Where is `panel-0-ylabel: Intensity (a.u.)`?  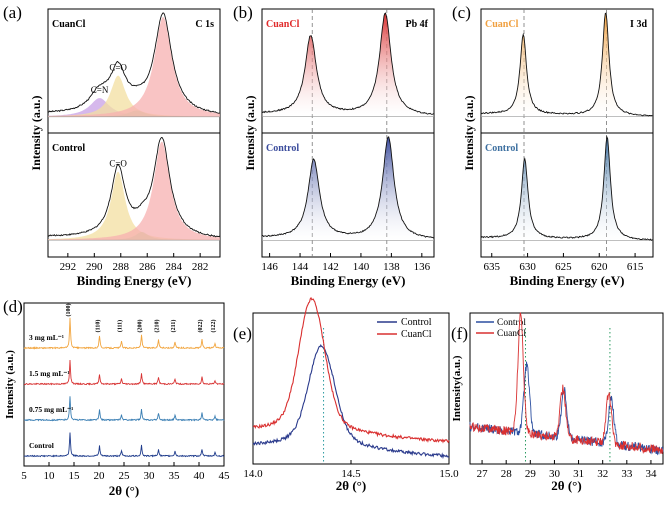 panel-0-ylabel: Intensity (a.u.) is located at coordinates (36, 132).